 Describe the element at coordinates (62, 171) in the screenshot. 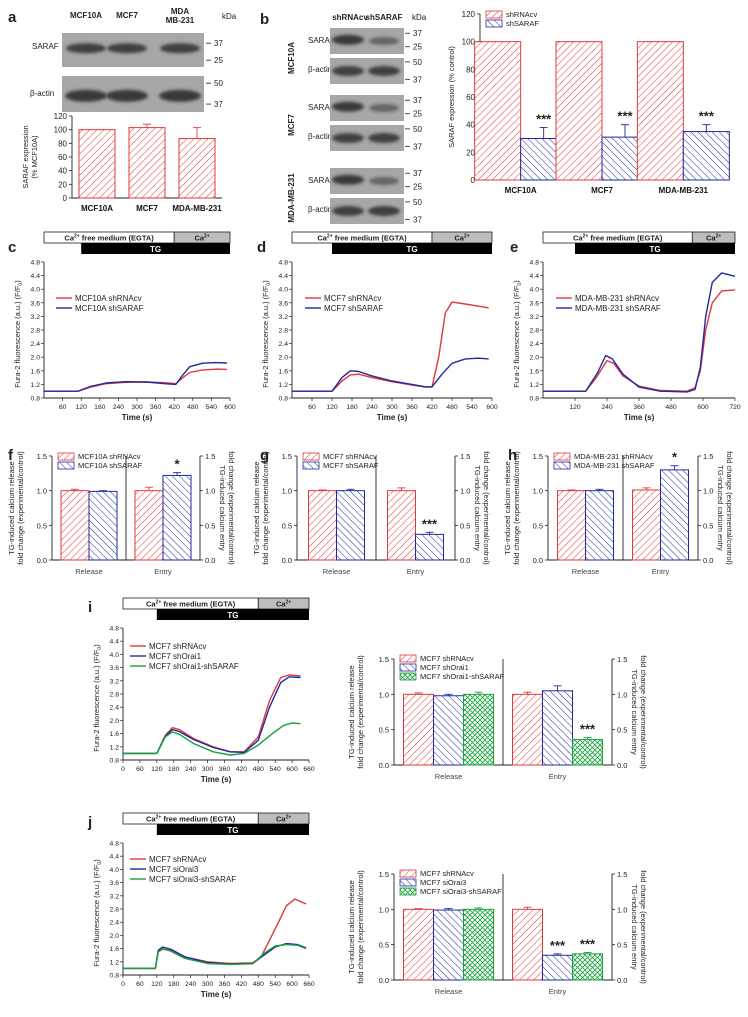

I see `y-tick-label: 40` at that location.